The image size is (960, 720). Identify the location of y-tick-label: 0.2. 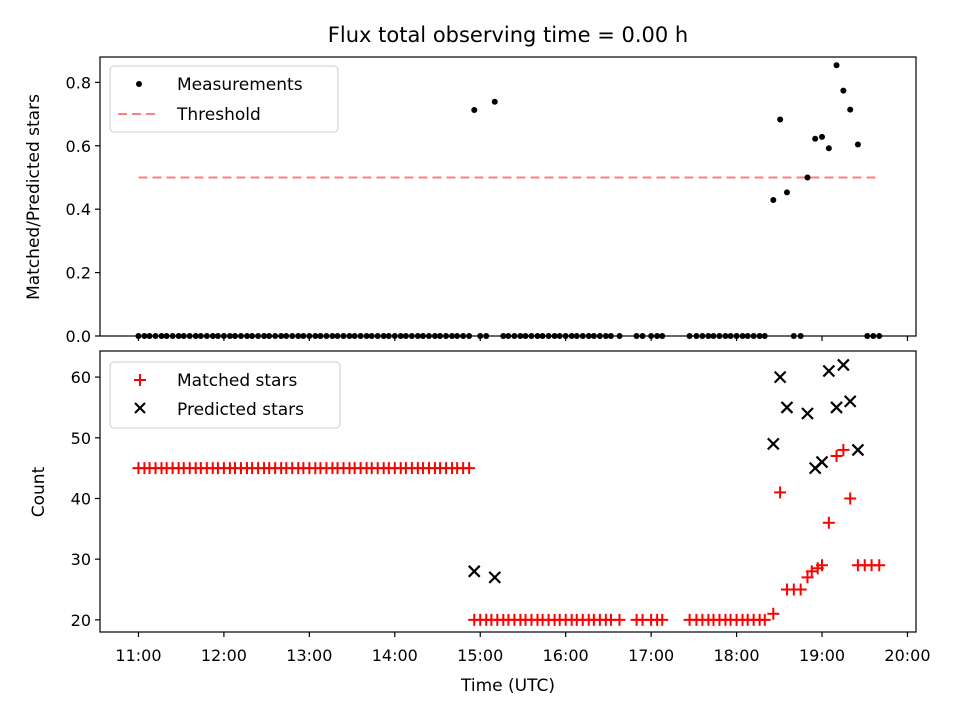
(78, 273).